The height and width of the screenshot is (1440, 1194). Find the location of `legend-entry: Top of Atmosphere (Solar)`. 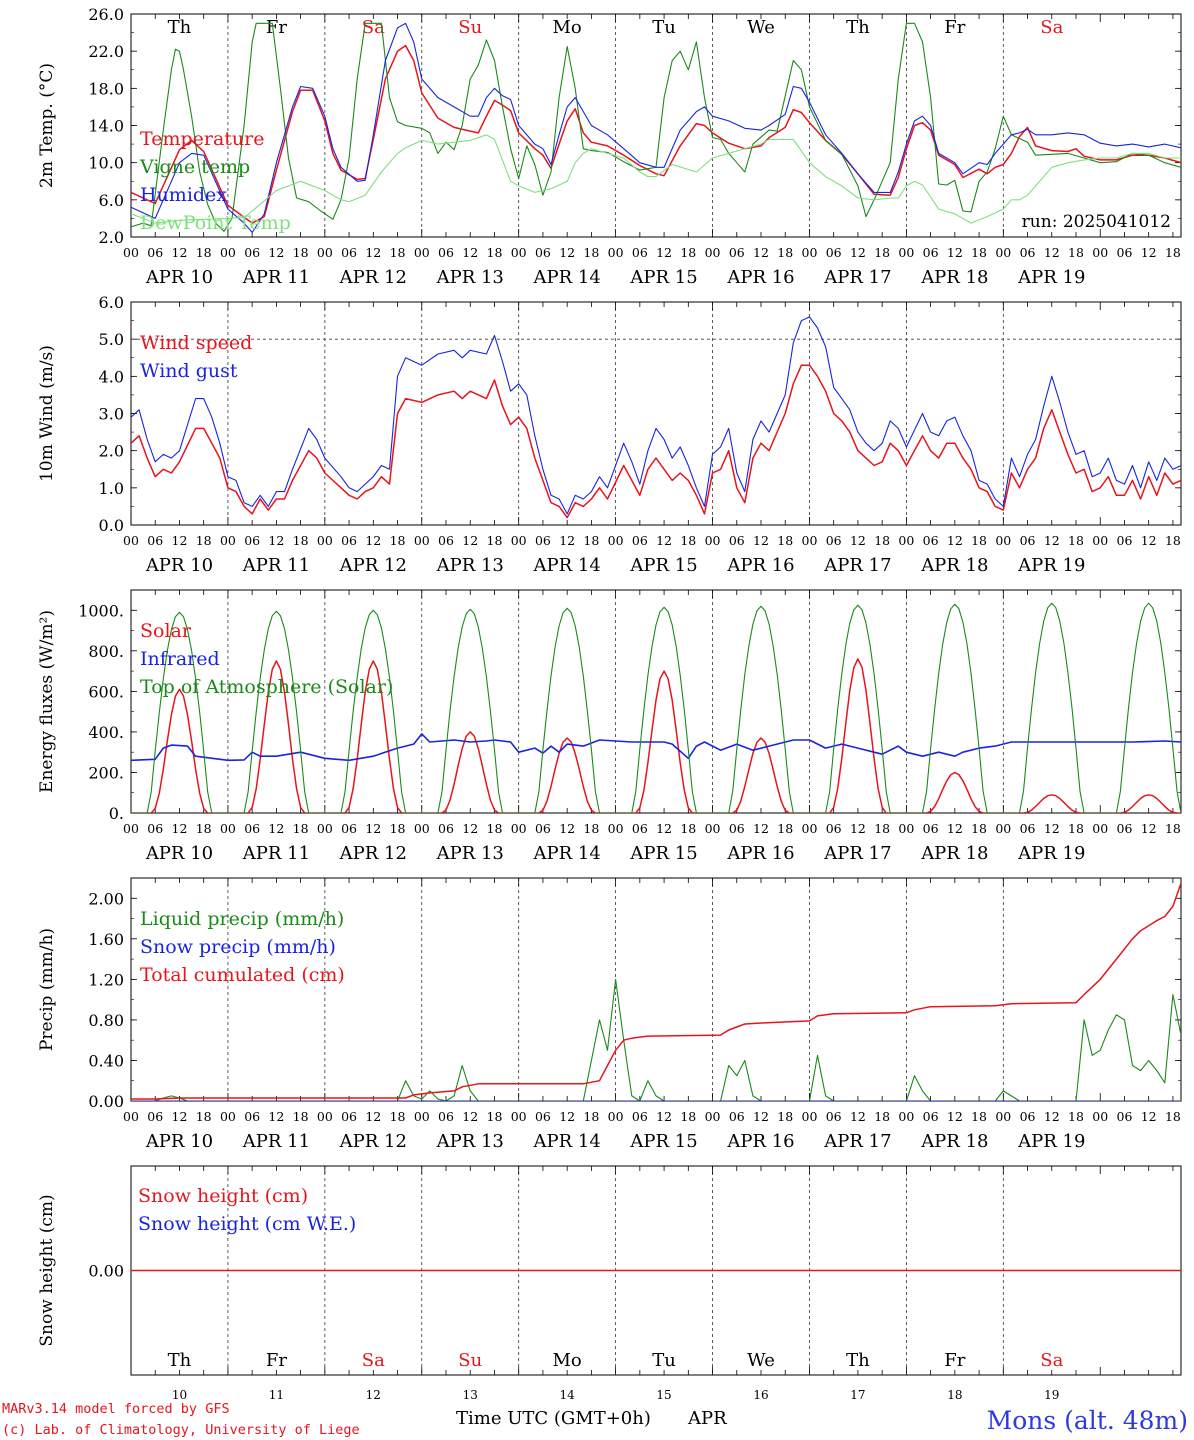

legend-entry: Top of Atmosphere (Solar) is located at coordinates (266, 687).